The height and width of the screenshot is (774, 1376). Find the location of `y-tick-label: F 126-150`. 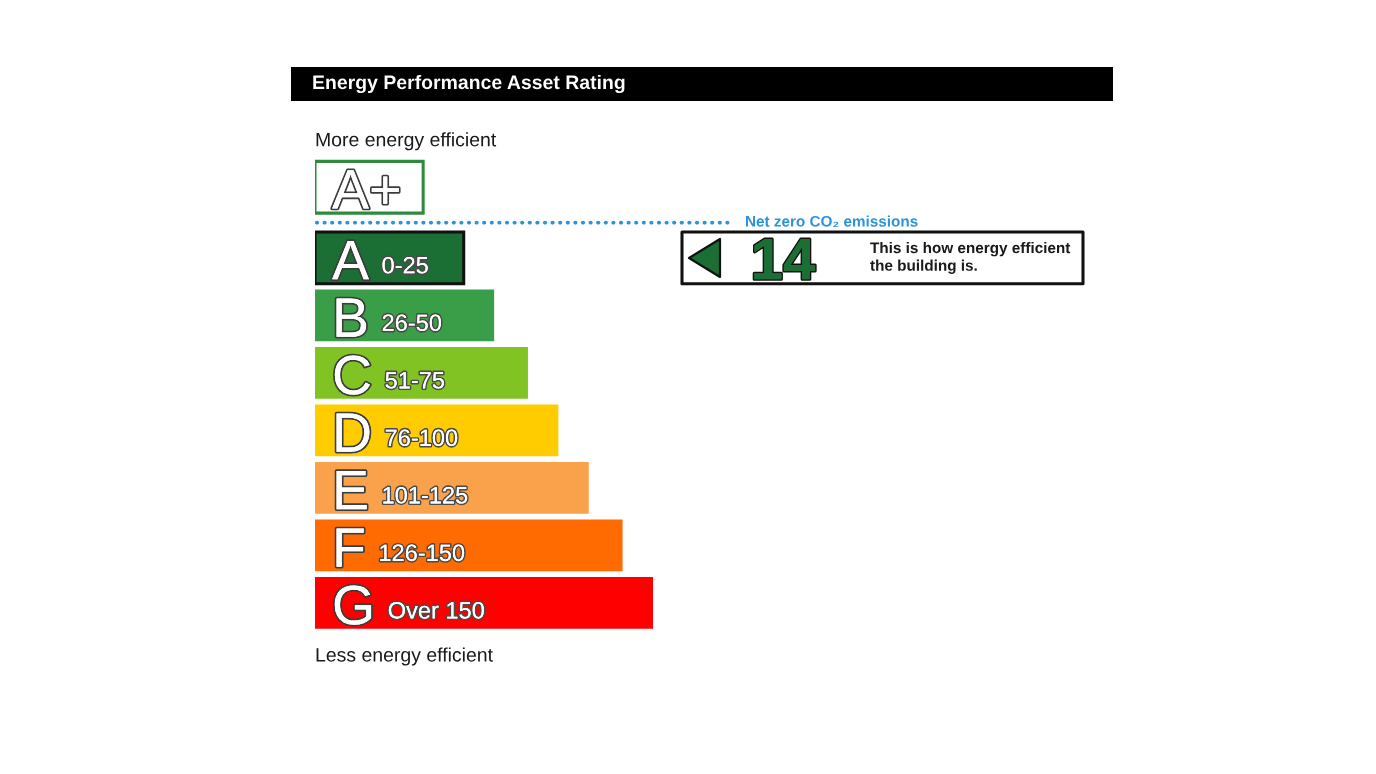

y-tick-label: F 126-150 is located at coordinates (400, 547).